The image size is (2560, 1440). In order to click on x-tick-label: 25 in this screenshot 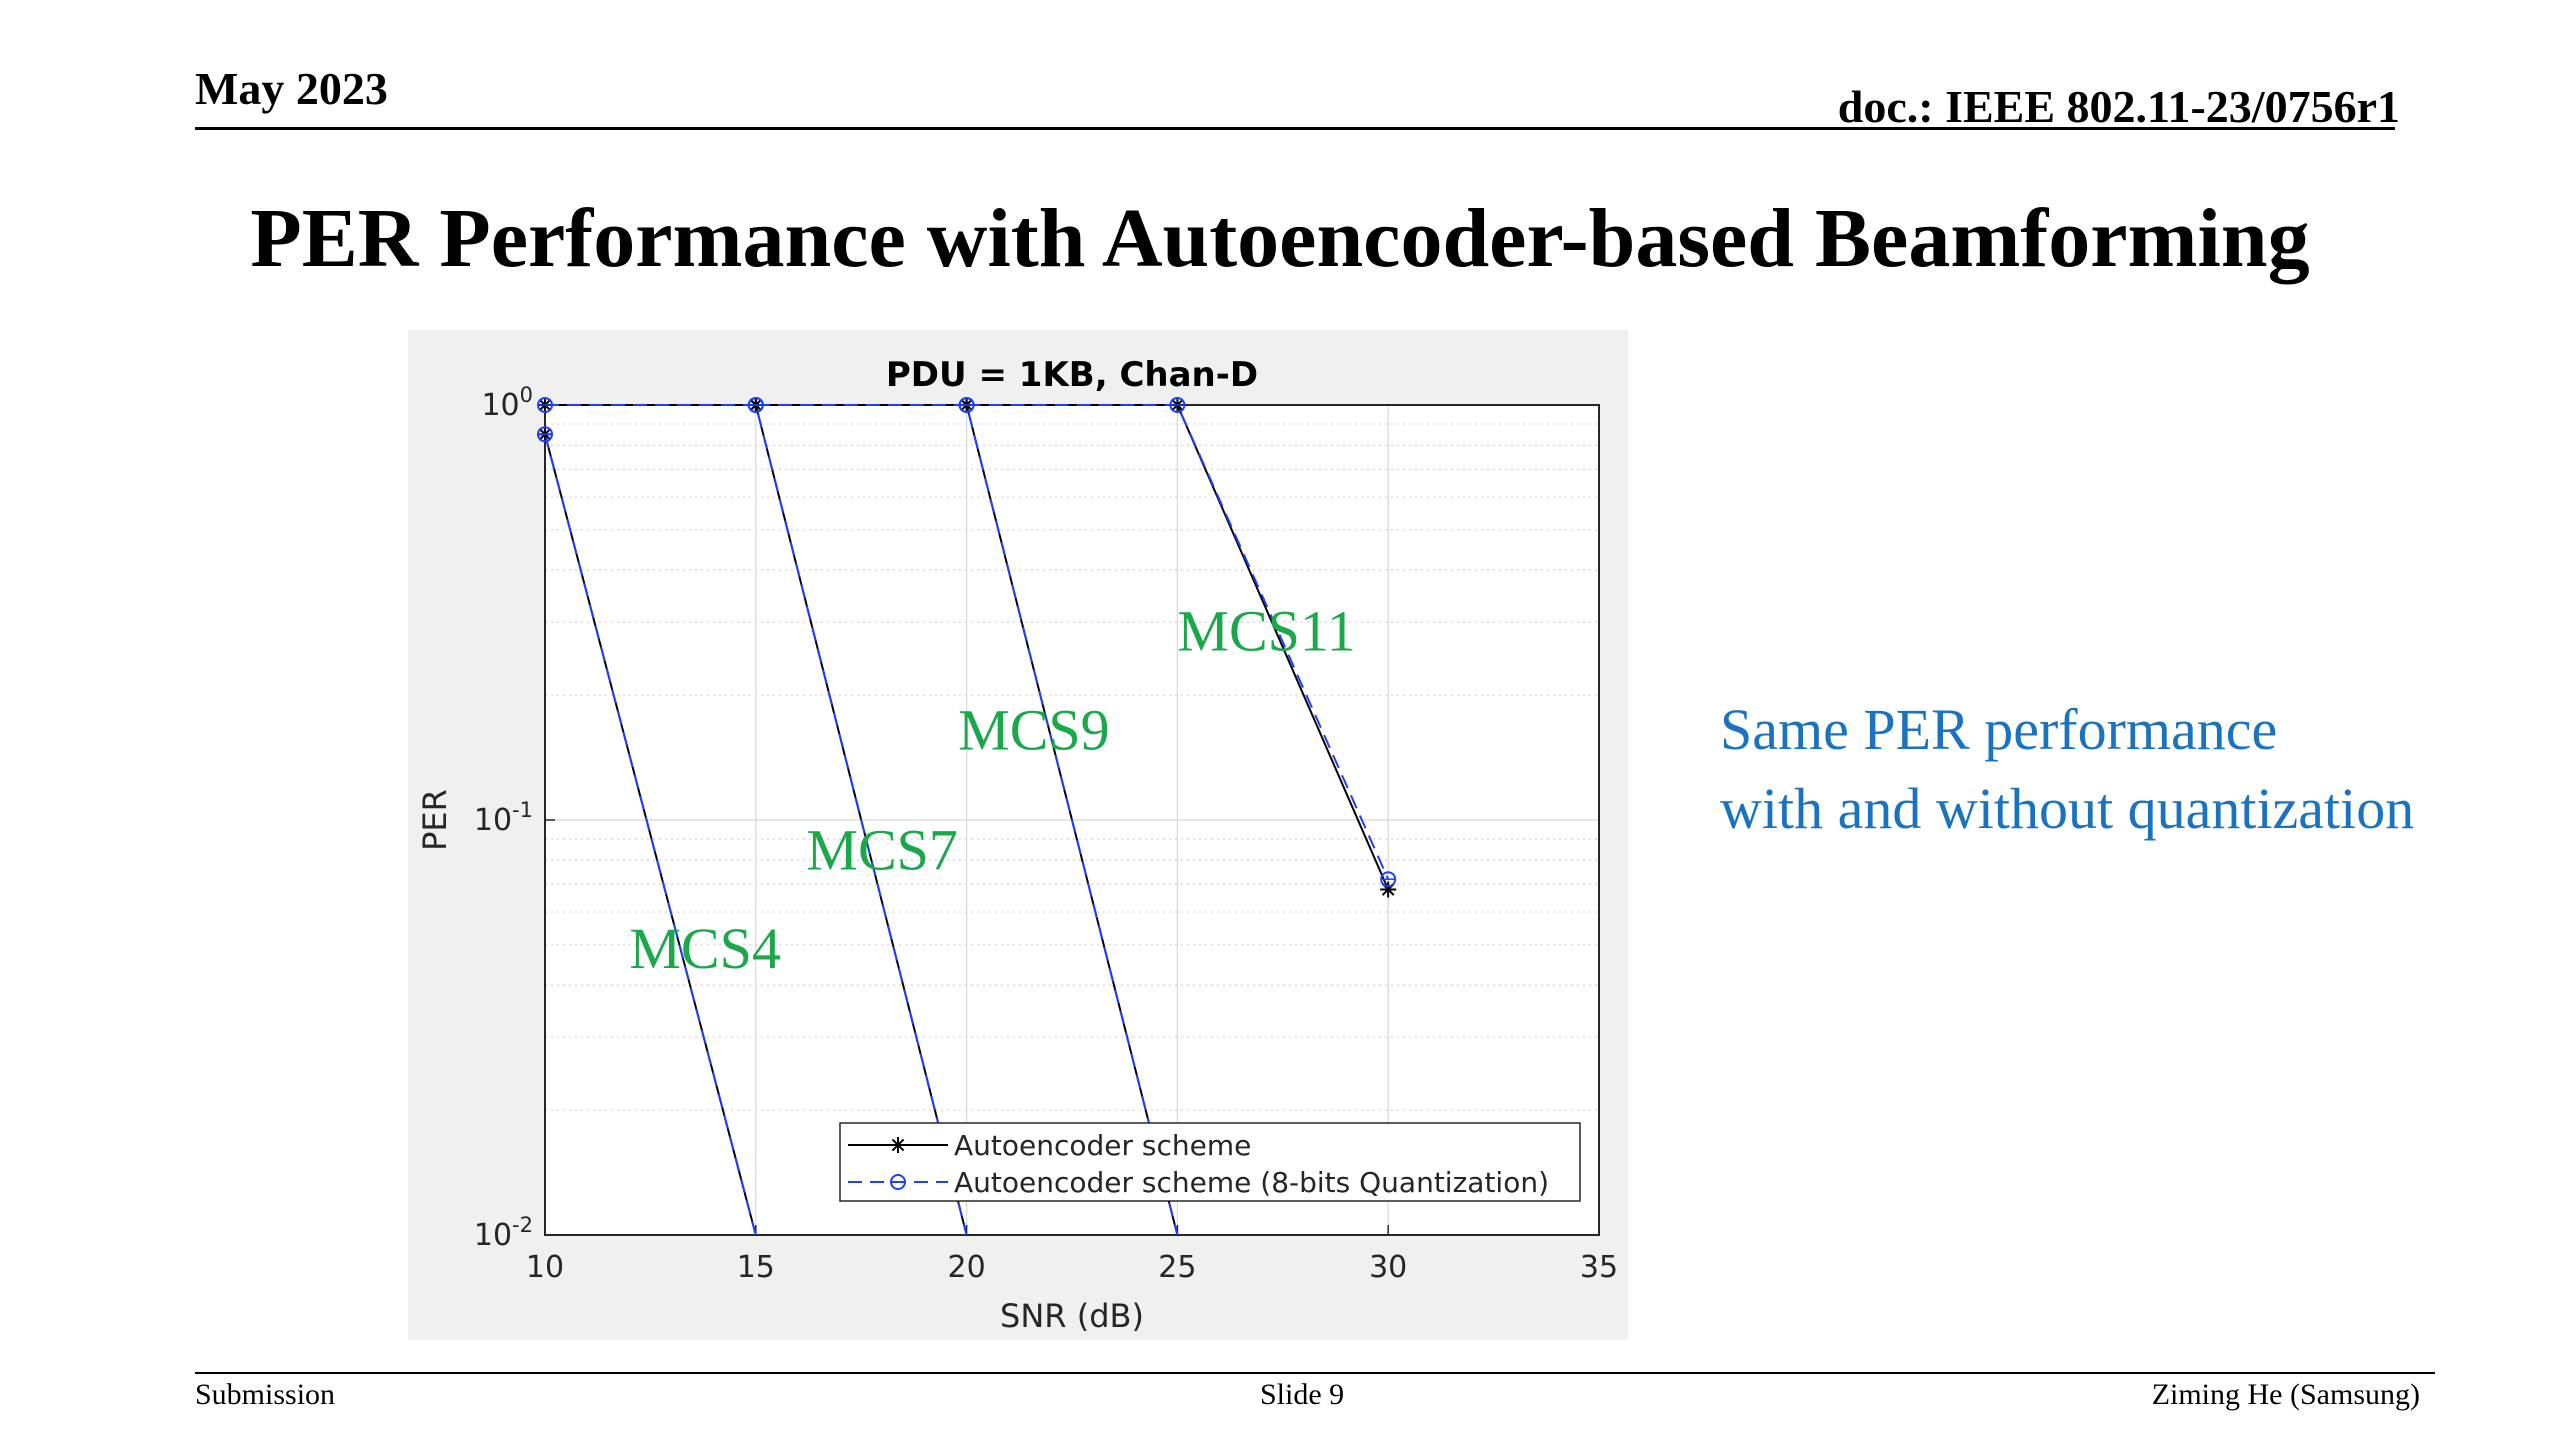, I will do `click(1177, 1267)`.